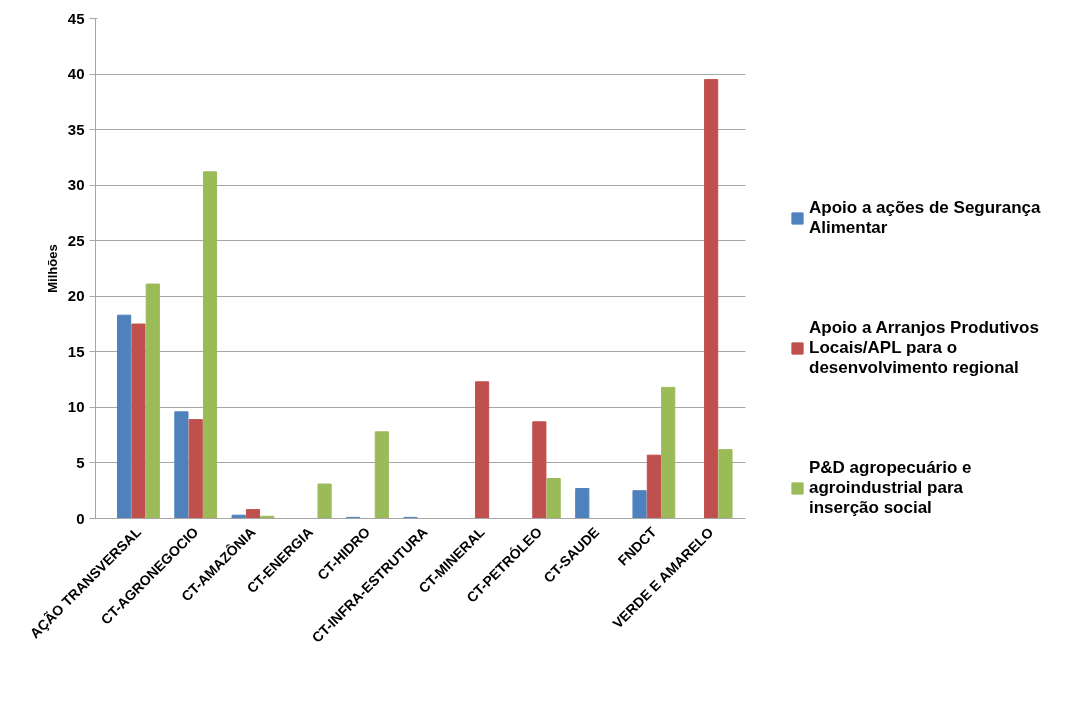 The width and height of the screenshot is (1089, 719). What do you see at coordinates (76, 240) in the screenshot?
I see `y-tick-label: 25` at bounding box center [76, 240].